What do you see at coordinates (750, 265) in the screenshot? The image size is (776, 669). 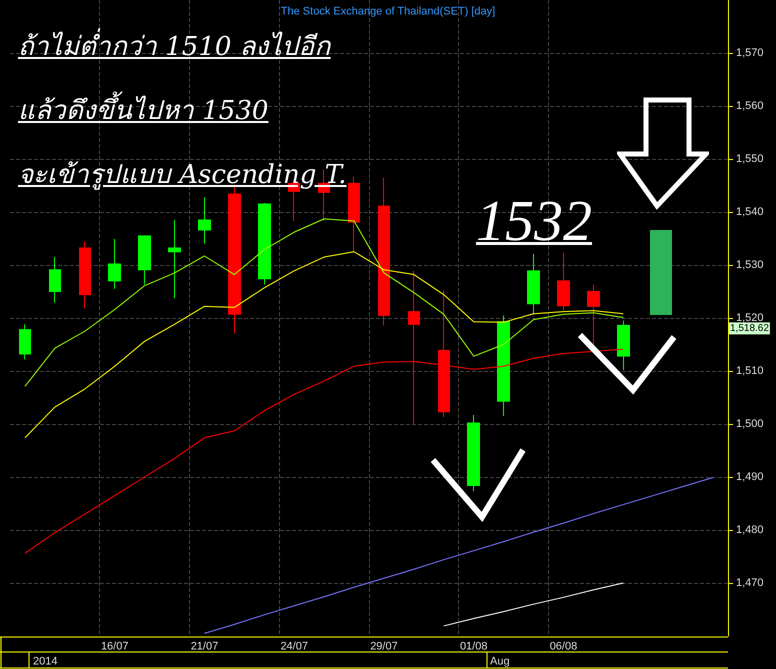 I see `y-tick-label: 1,530` at bounding box center [750, 265].